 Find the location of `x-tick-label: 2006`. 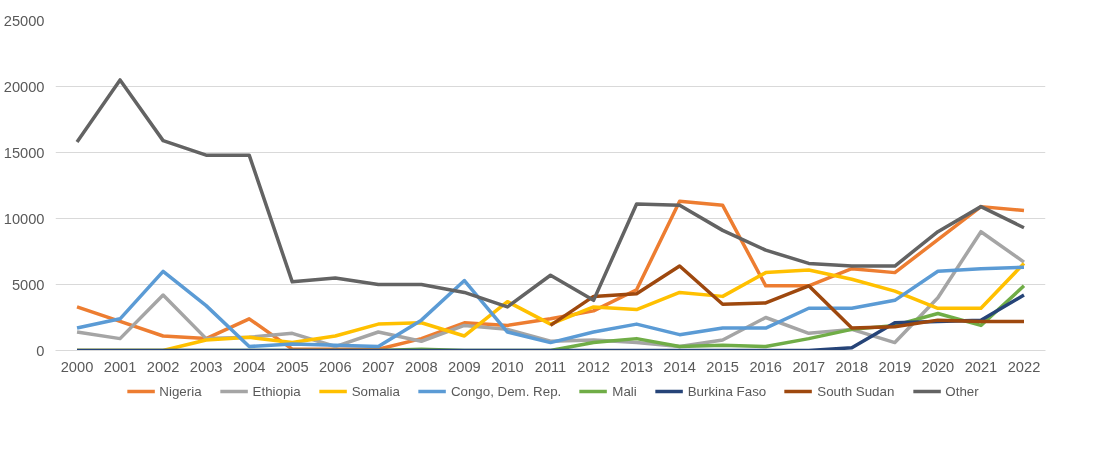

x-tick-label: 2006 is located at coordinates (335, 366).